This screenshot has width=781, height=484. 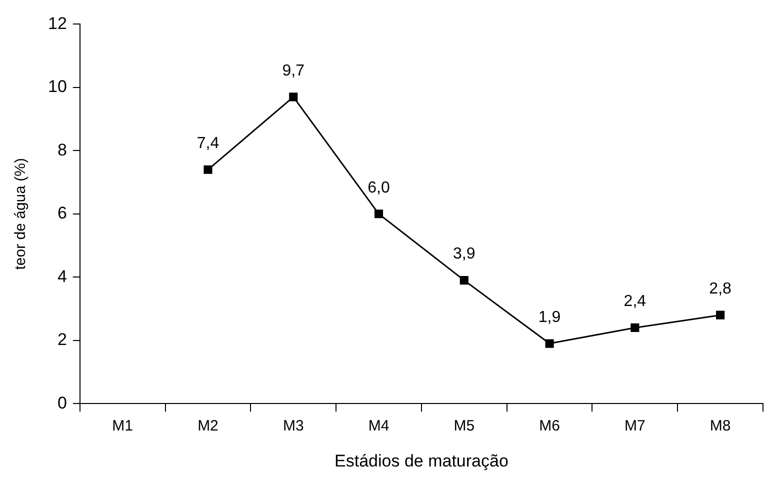 I want to click on y-axis-title: teor de água (%), so click(x=21, y=214).